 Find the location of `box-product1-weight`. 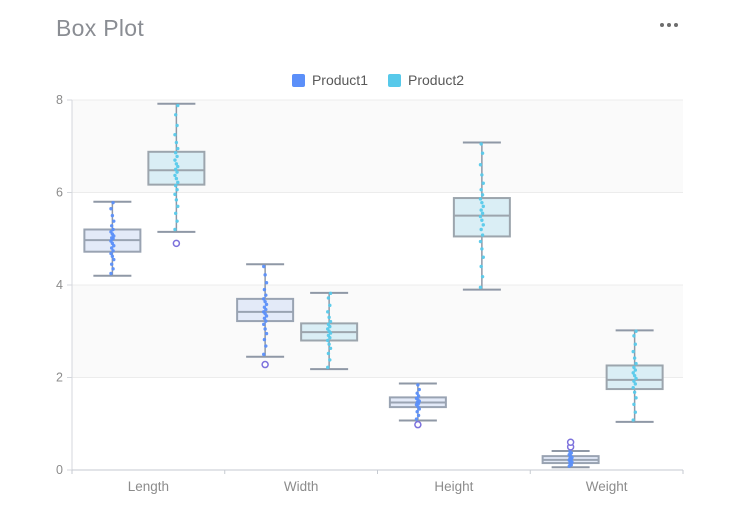

box-product1-weight is located at coordinates (570, 453).